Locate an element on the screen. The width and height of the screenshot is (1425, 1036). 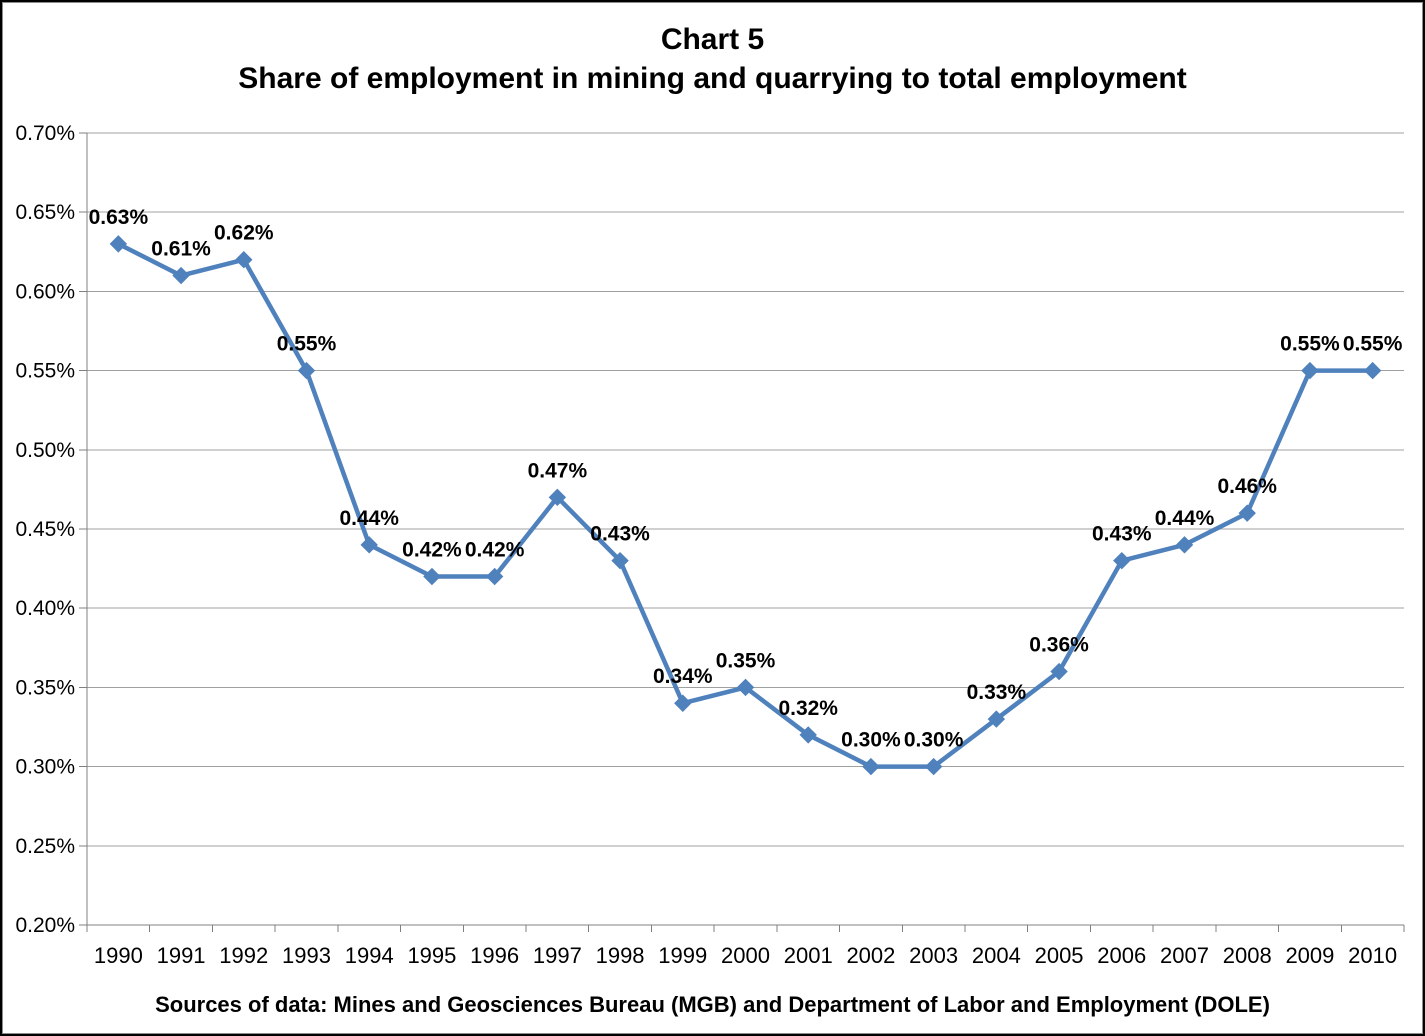
x-tick-label: 2001 is located at coordinates (808, 955).